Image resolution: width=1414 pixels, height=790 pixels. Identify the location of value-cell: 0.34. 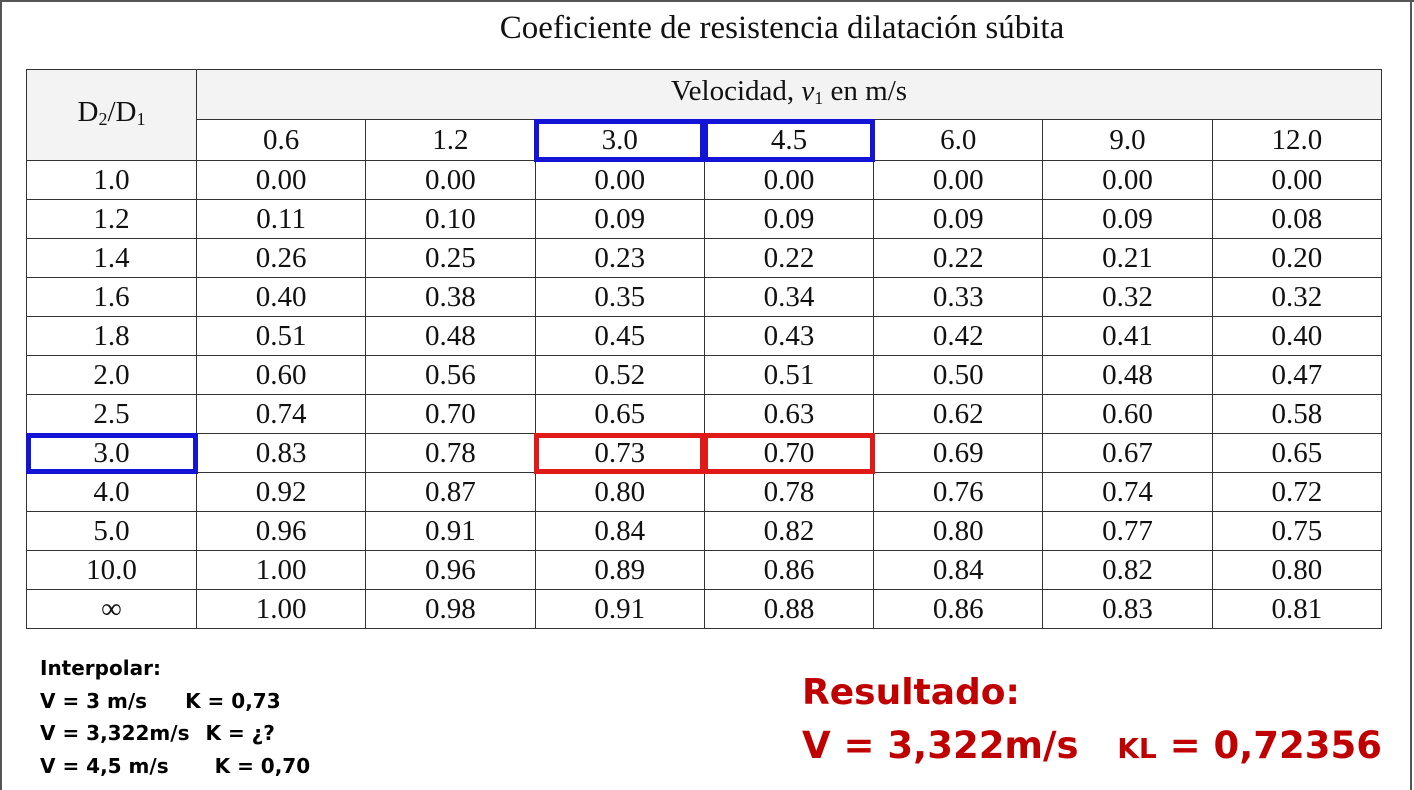
(789, 297).